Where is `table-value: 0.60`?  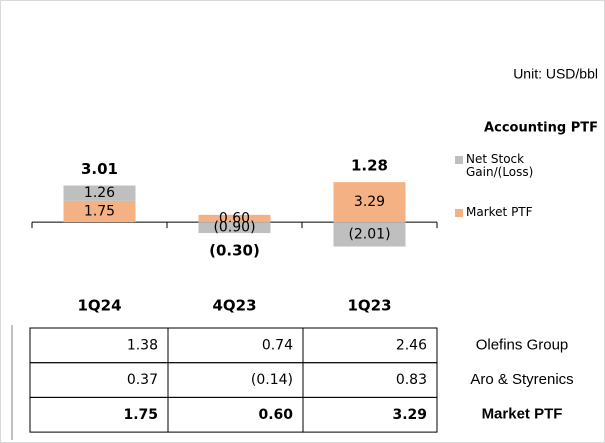 table-value: 0.60 is located at coordinates (275, 415).